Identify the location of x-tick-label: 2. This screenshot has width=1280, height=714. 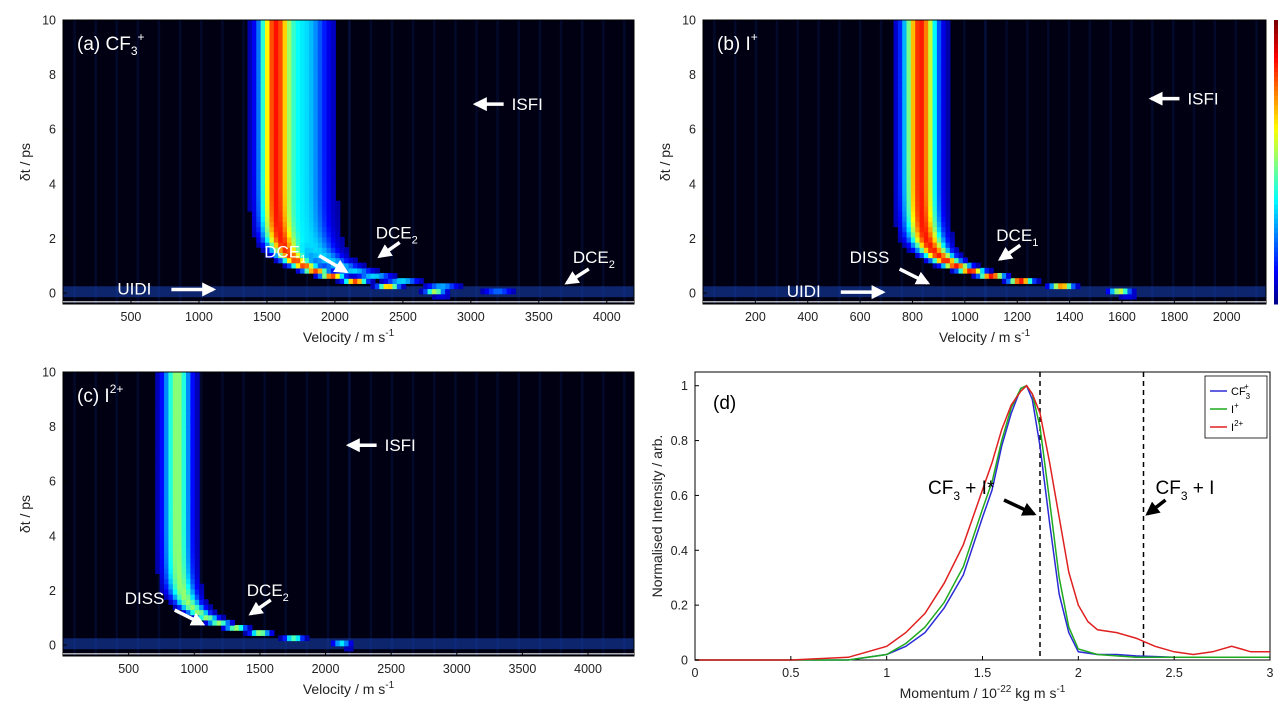
(1078, 673).